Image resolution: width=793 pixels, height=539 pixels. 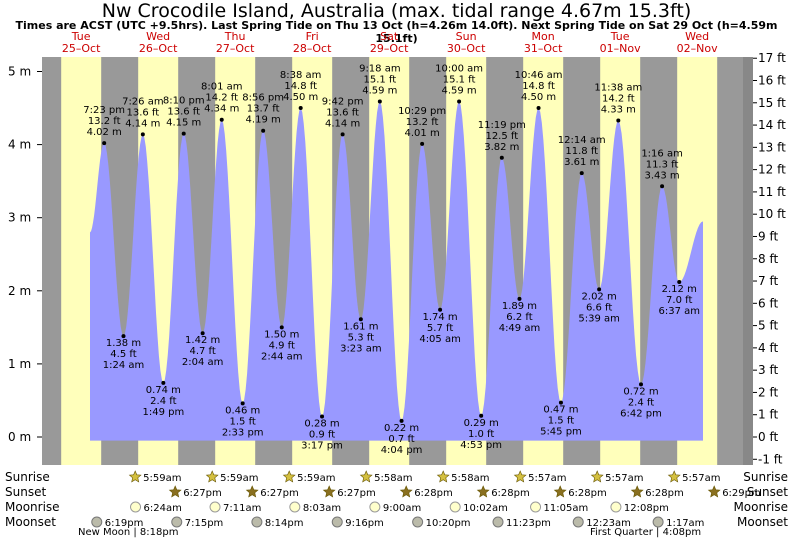 I want to click on tide-label: 11:19 pm, so click(x=502, y=125).